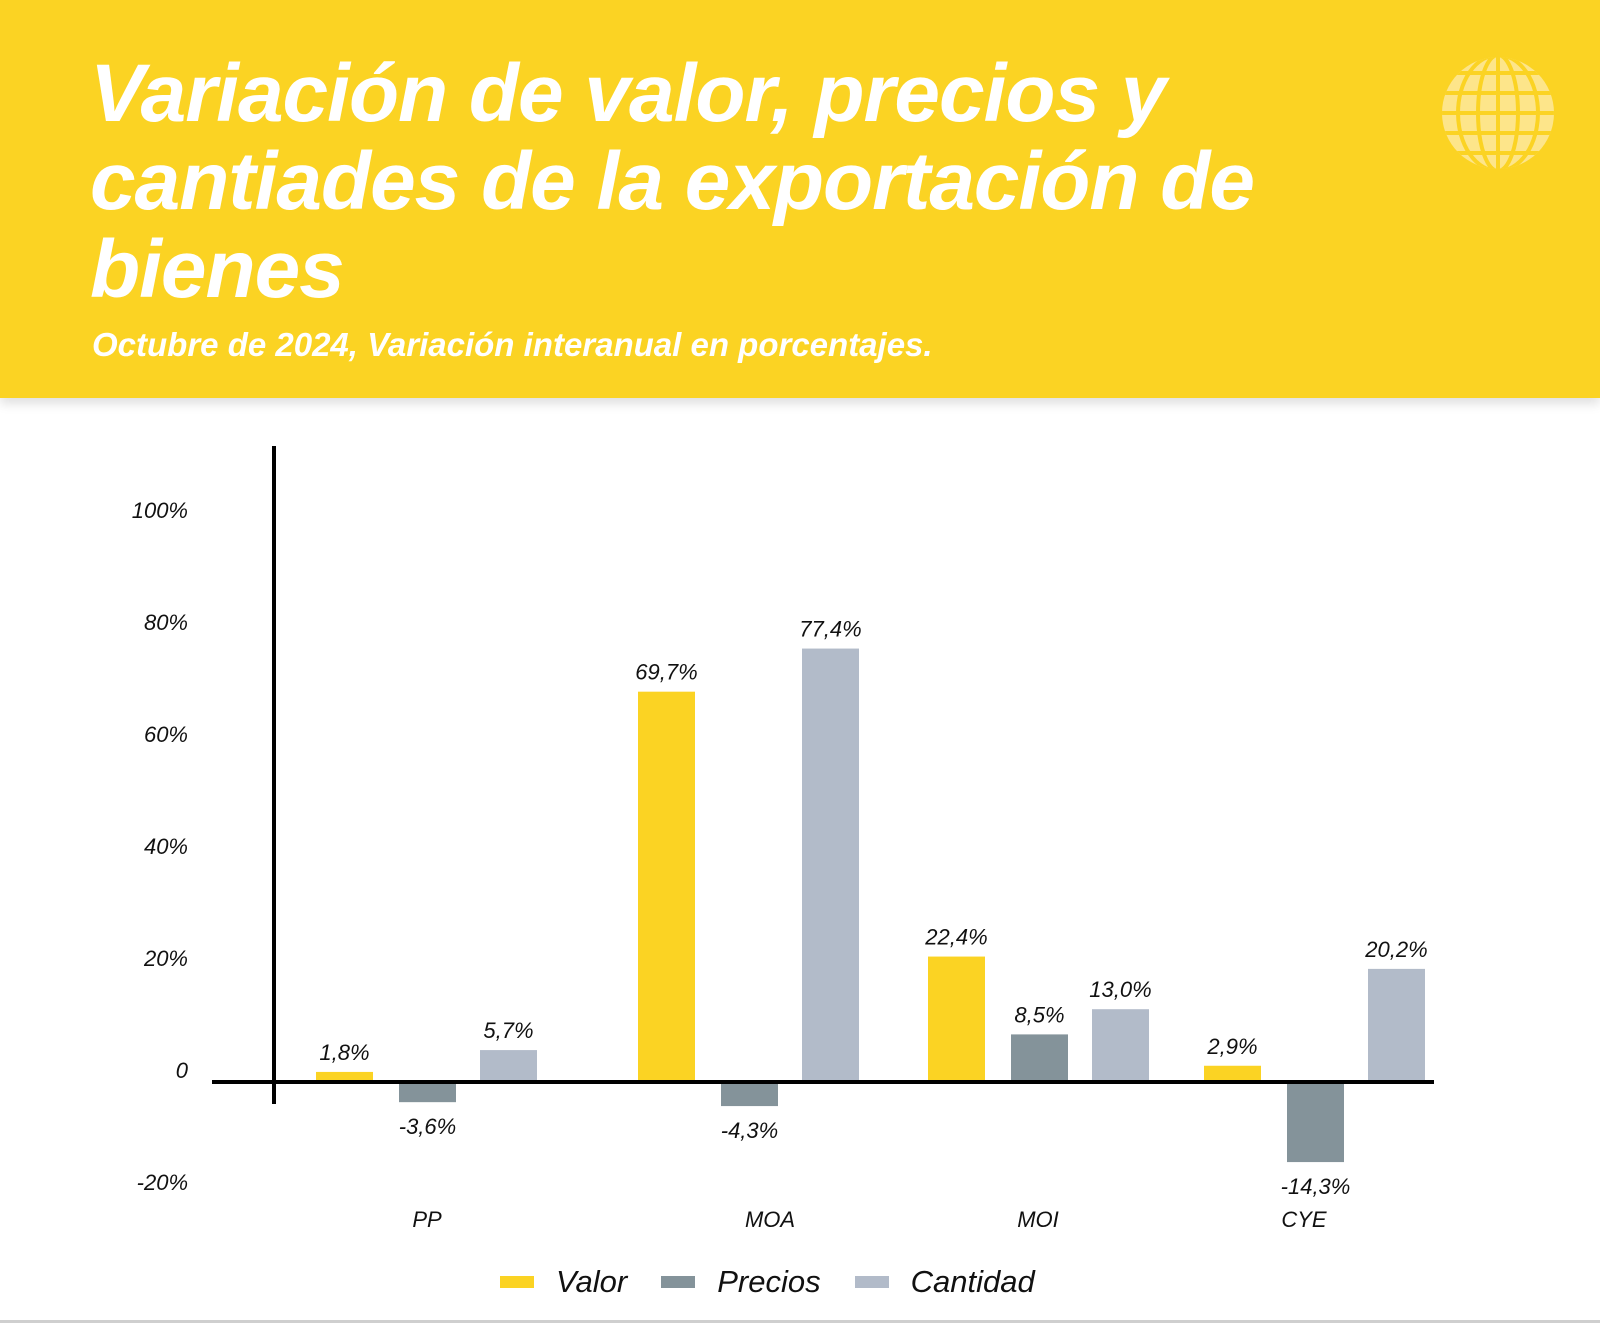  Describe the element at coordinates (800, 1321) in the screenshot. I see `bottom-divider` at that location.